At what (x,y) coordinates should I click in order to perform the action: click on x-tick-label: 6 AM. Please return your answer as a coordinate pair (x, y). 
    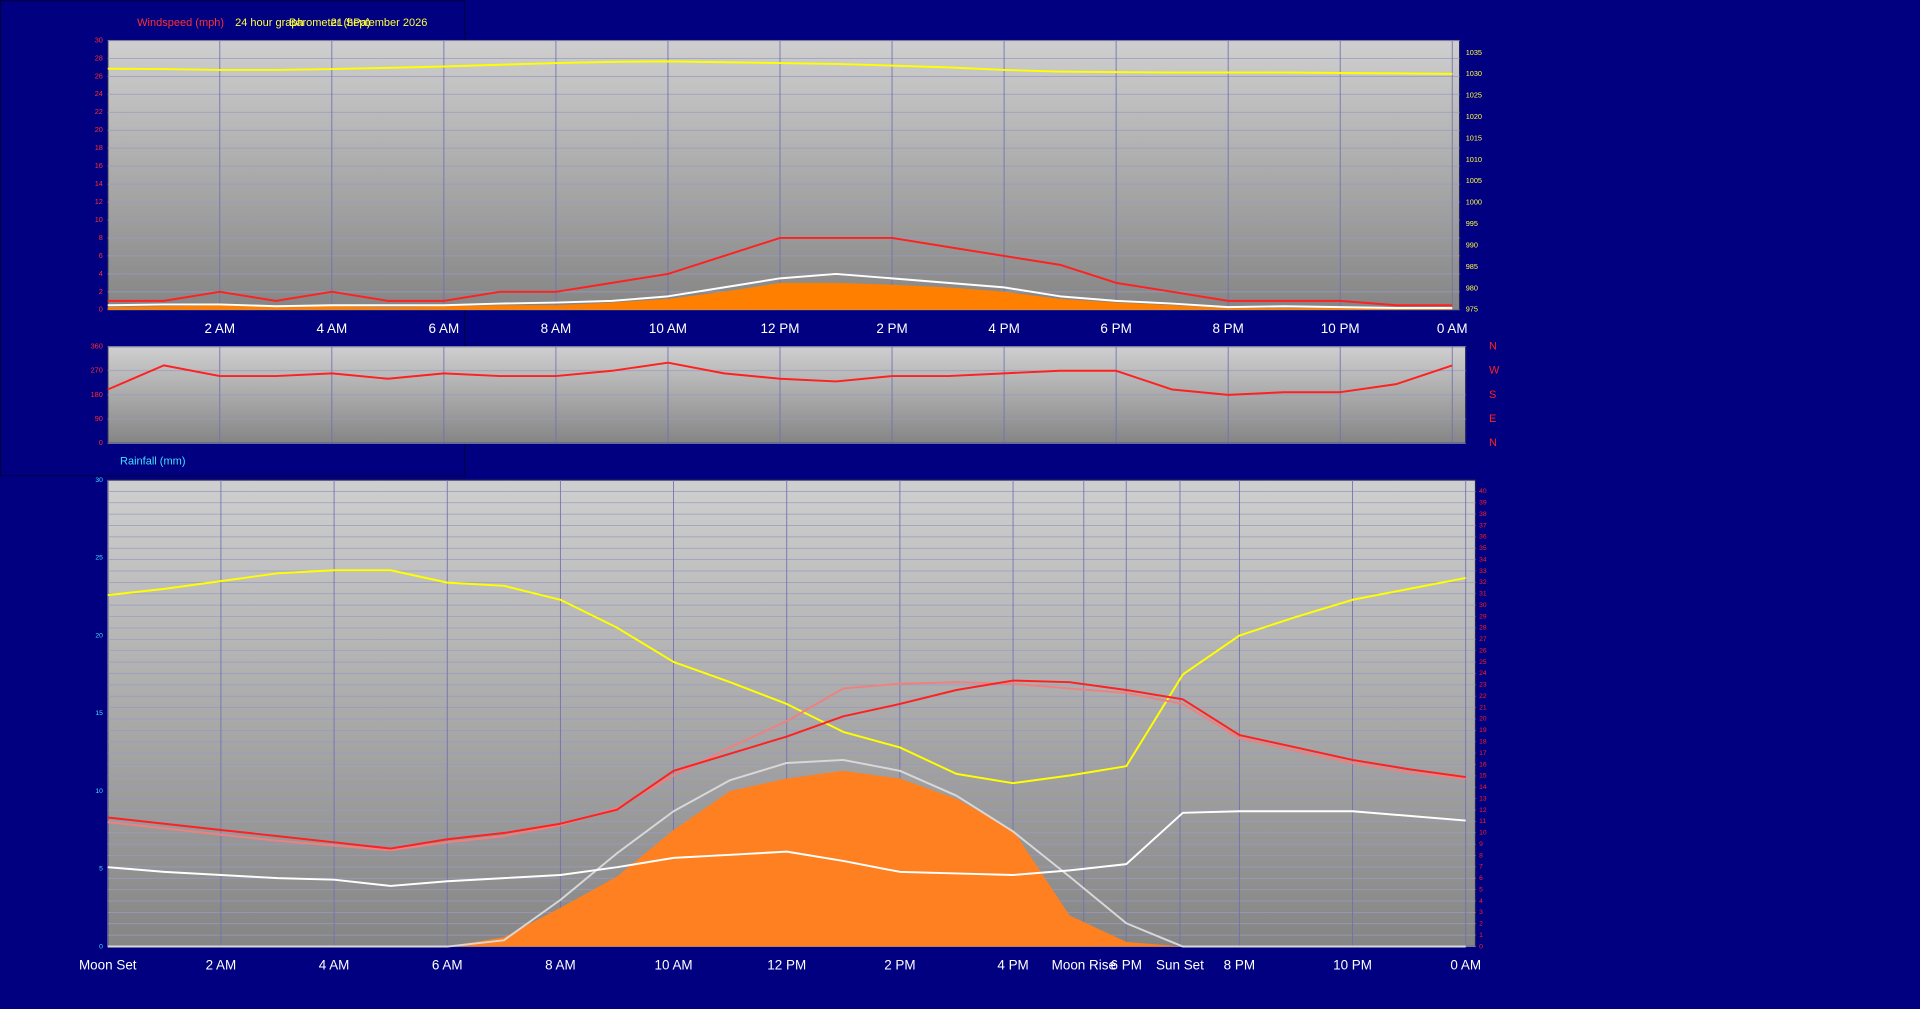
    Looking at the image, I should click on (444, 328).